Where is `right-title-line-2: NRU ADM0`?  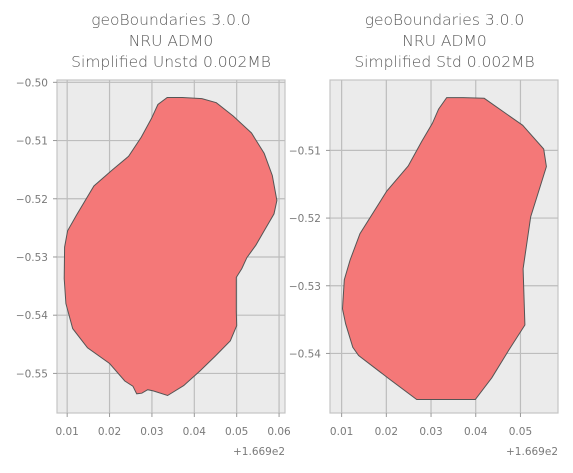 right-title-line-2: NRU ADM0 is located at coordinates (444, 41).